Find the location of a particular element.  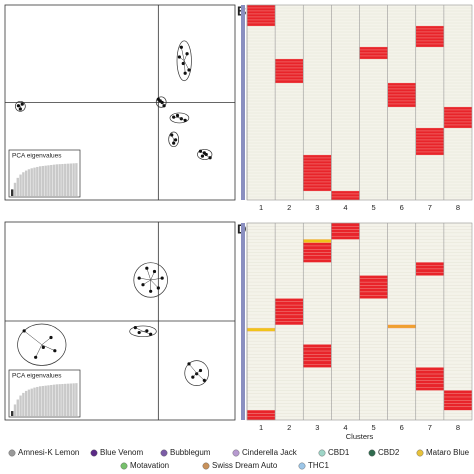

x-axis-label: Clusters is located at coordinates (360, 436).